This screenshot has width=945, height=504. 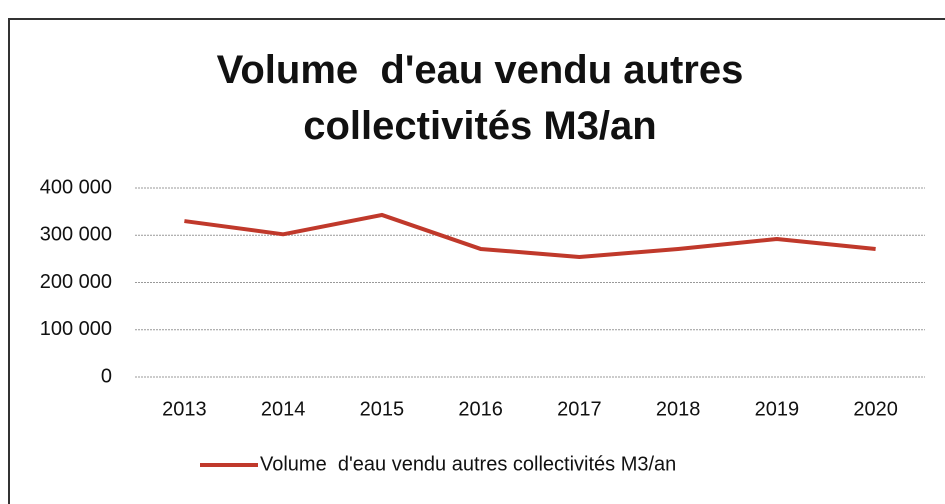 I want to click on x-tick-label: 2020, so click(x=875, y=409).